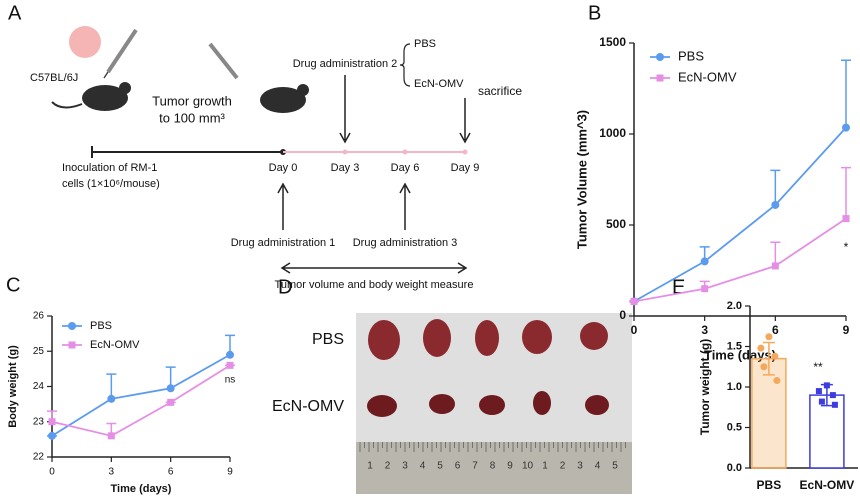  Describe the element at coordinates (612, 42) in the screenshot. I see `y-tick-label: 1500` at that location.